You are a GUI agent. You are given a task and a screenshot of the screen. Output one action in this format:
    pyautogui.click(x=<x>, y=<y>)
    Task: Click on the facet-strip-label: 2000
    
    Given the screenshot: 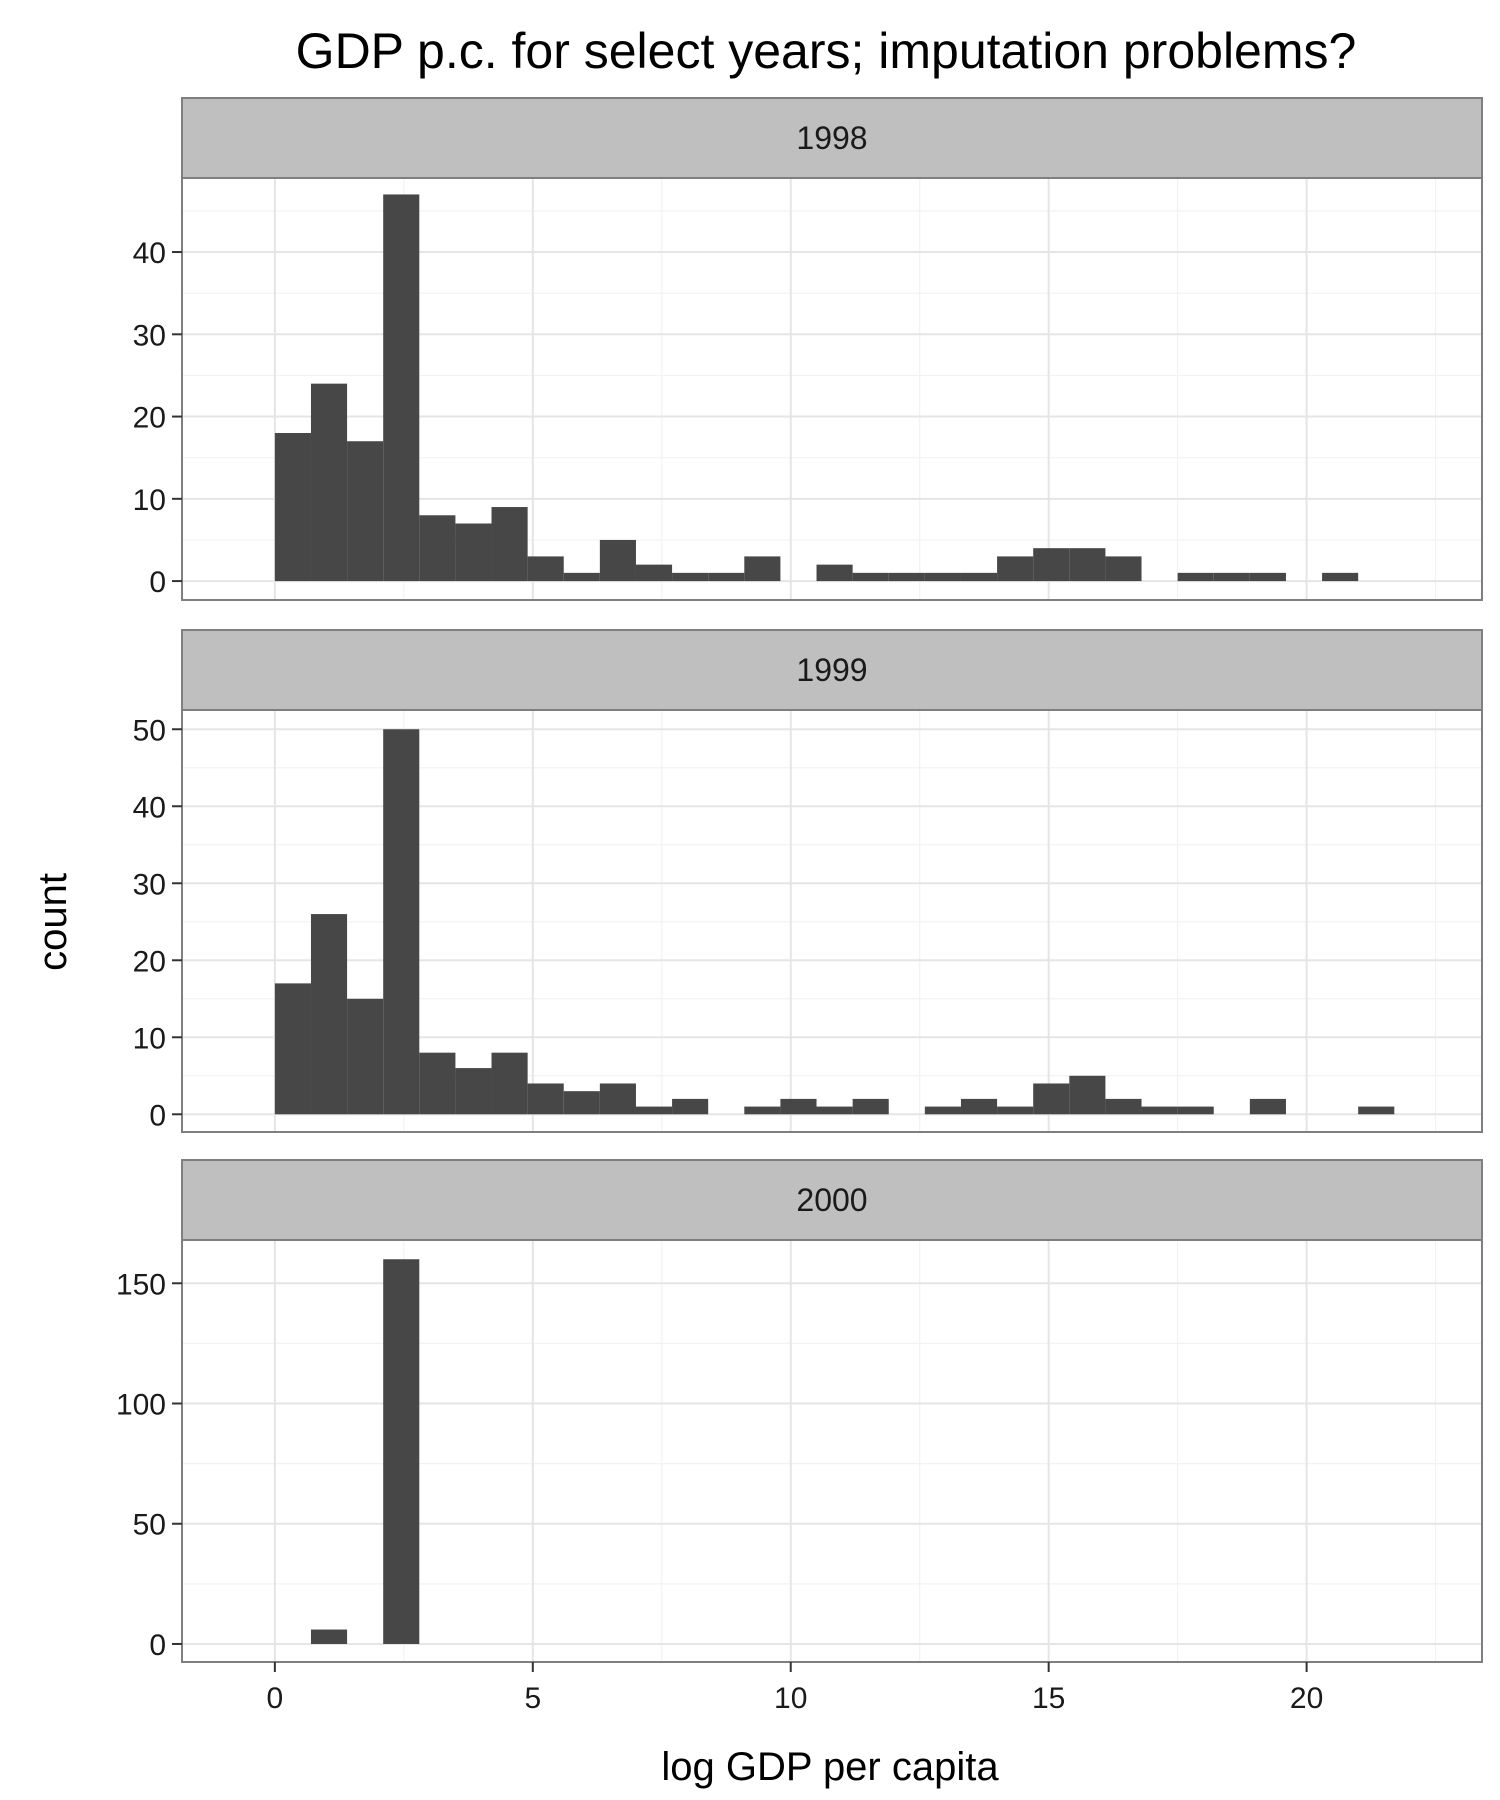 What is the action you would take?
    pyautogui.click(x=831, y=1200)
    